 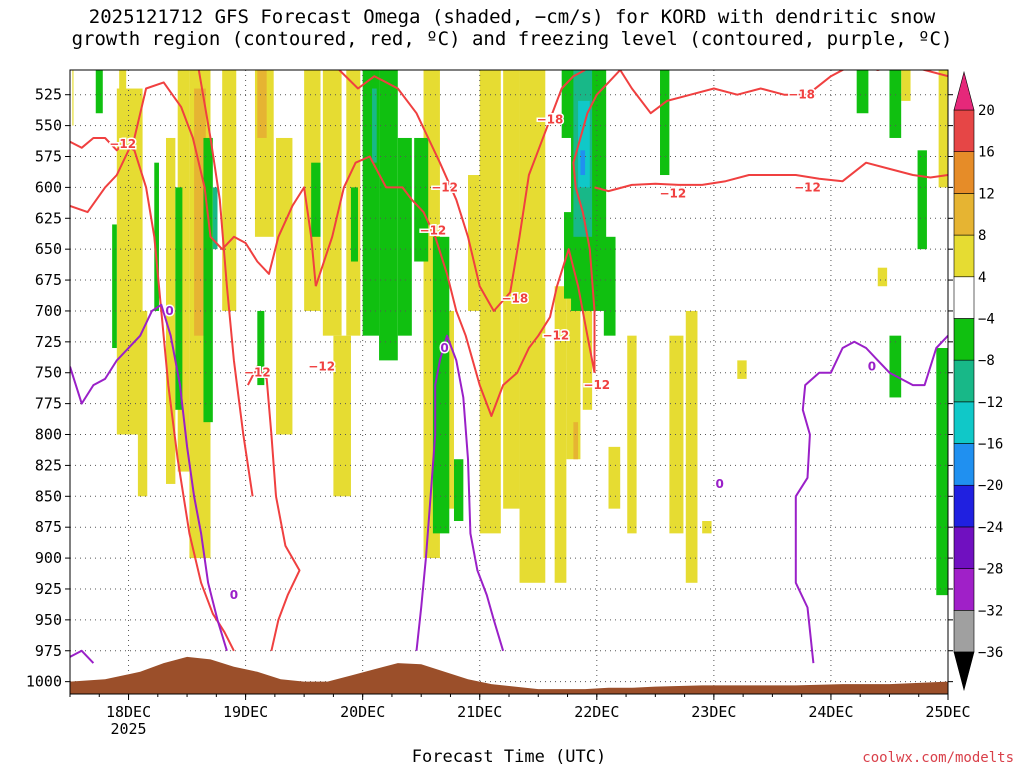 I want to click on contour-label-freezing-0-3: 0, so click(x=720, y=484).